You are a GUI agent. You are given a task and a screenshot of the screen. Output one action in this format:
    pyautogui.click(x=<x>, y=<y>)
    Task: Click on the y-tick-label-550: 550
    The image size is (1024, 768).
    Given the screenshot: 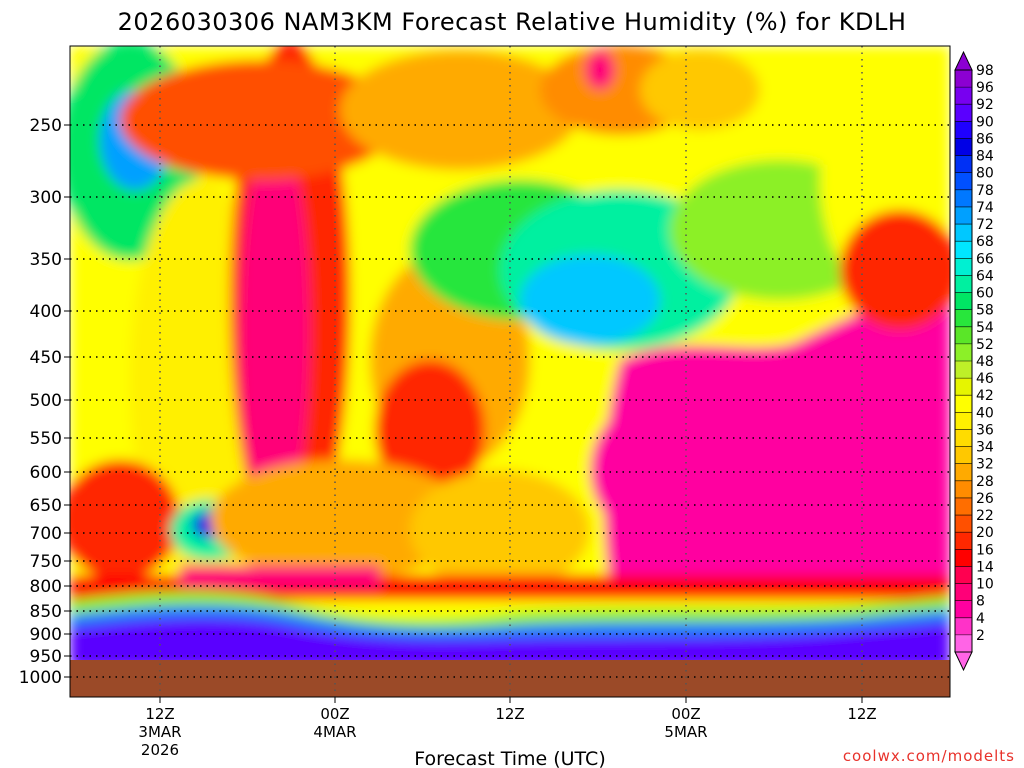 What is the action you would take?
    pyautogui.click(x=46, y=439)
    